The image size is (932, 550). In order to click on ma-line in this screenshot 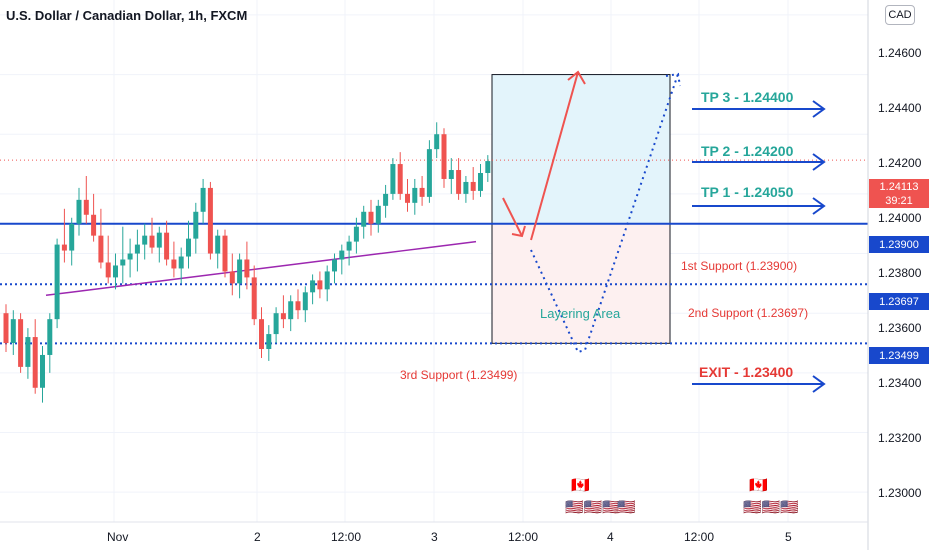, I will do `click(261, 268)`.